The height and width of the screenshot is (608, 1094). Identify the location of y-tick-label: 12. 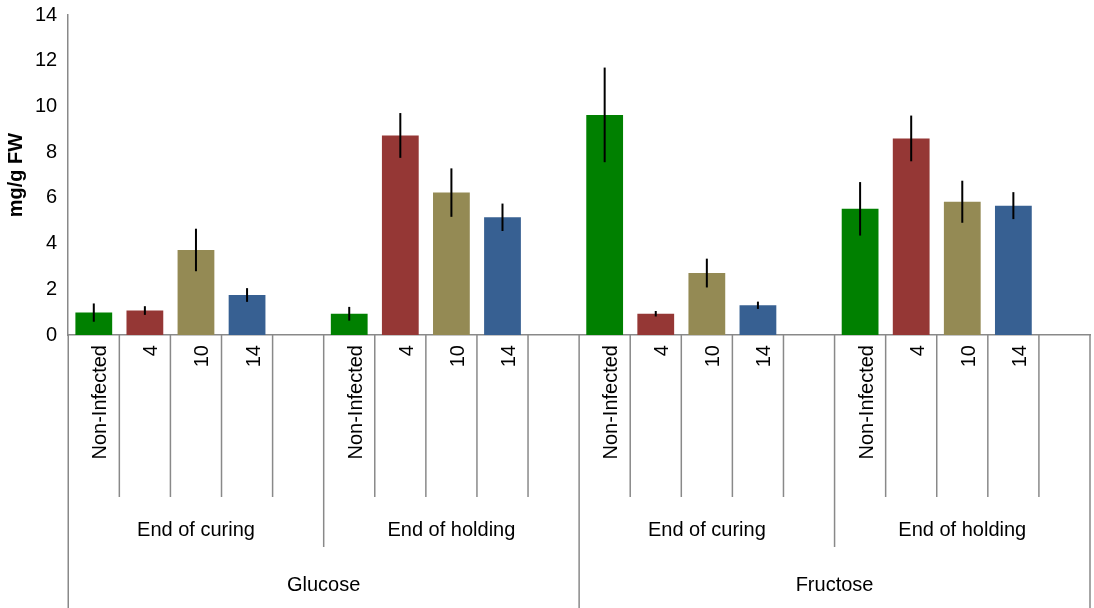
(46, 59).